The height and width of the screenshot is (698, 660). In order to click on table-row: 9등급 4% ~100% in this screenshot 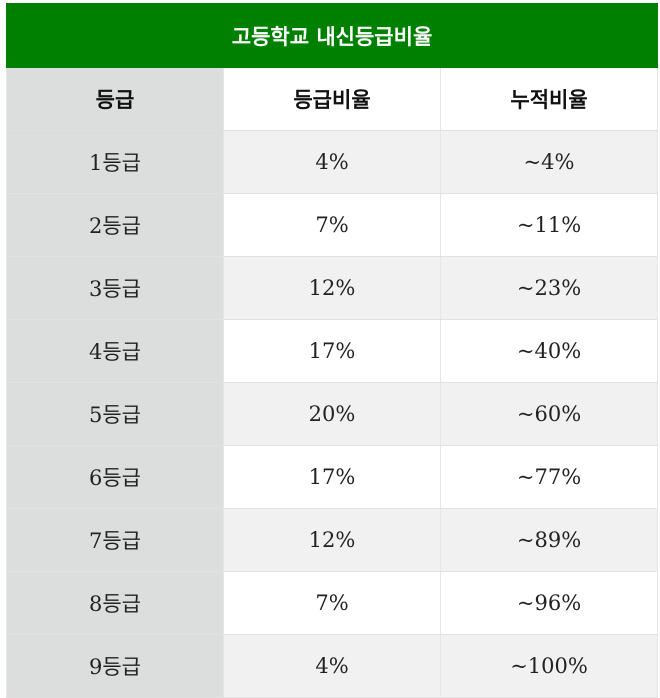, I will do `click(332, 666)`.